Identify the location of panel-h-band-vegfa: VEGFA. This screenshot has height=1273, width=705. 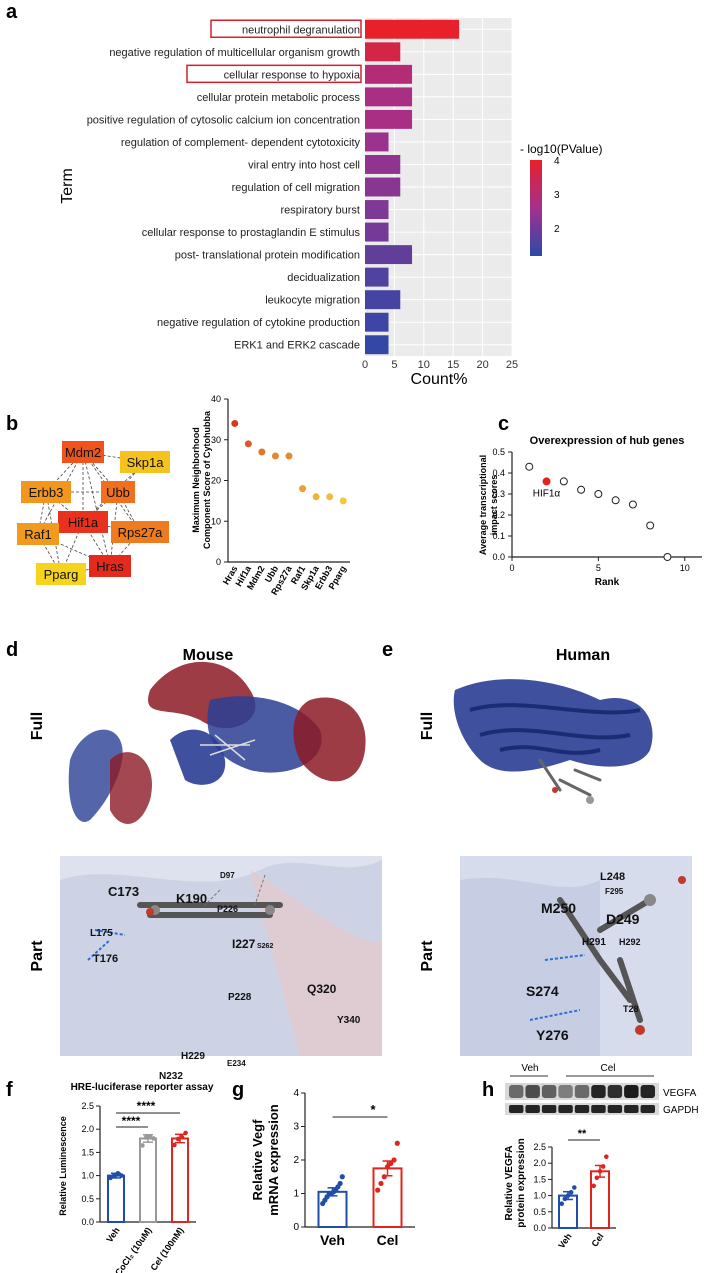
(680, 1093).